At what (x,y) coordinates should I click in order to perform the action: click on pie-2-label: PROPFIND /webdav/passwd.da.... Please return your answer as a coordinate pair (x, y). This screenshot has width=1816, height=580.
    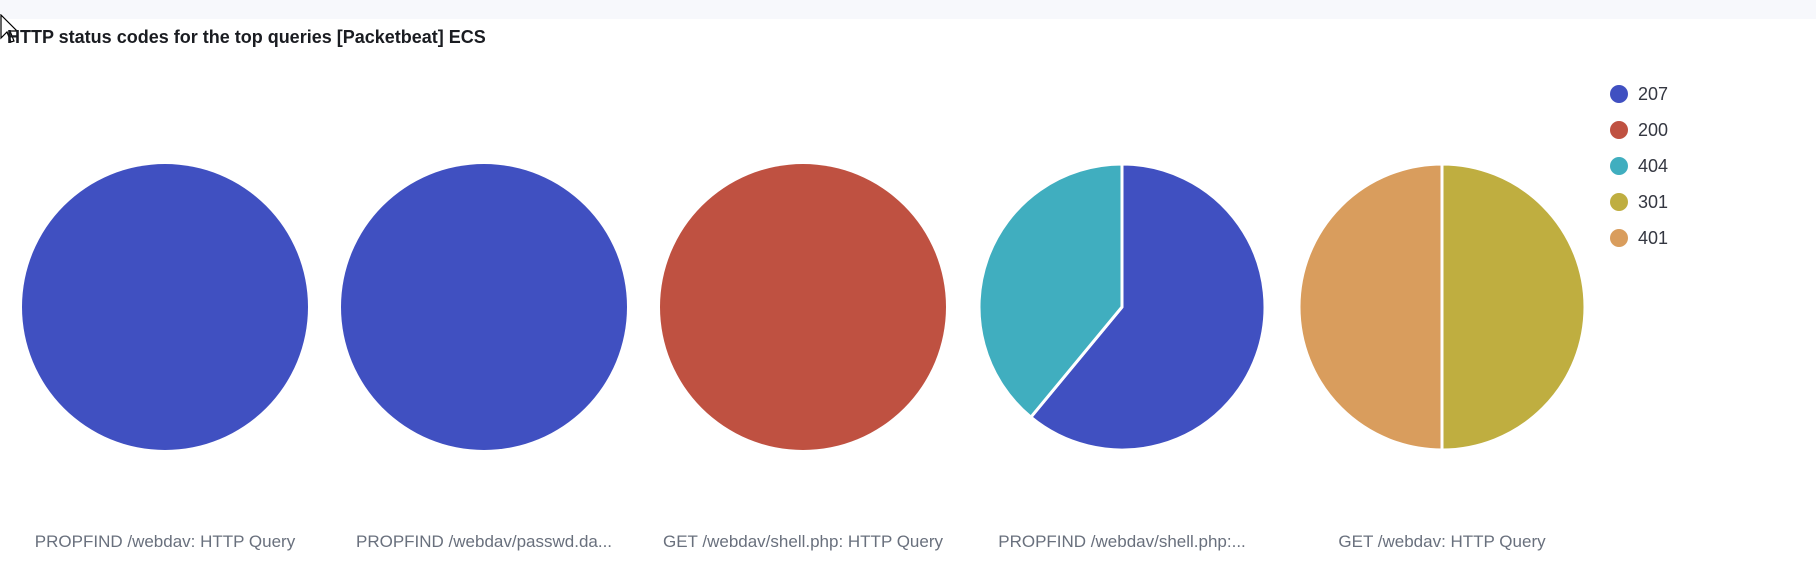
    Looking at the image, I should click on (484, 541).